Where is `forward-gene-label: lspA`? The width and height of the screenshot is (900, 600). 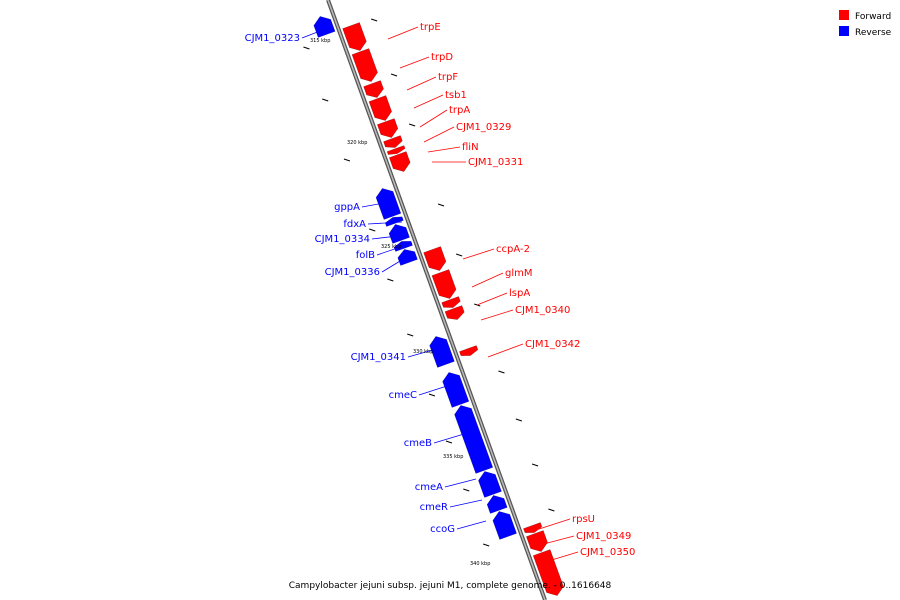 forward-gene-label: lspA is located at coordinates (519, 293).